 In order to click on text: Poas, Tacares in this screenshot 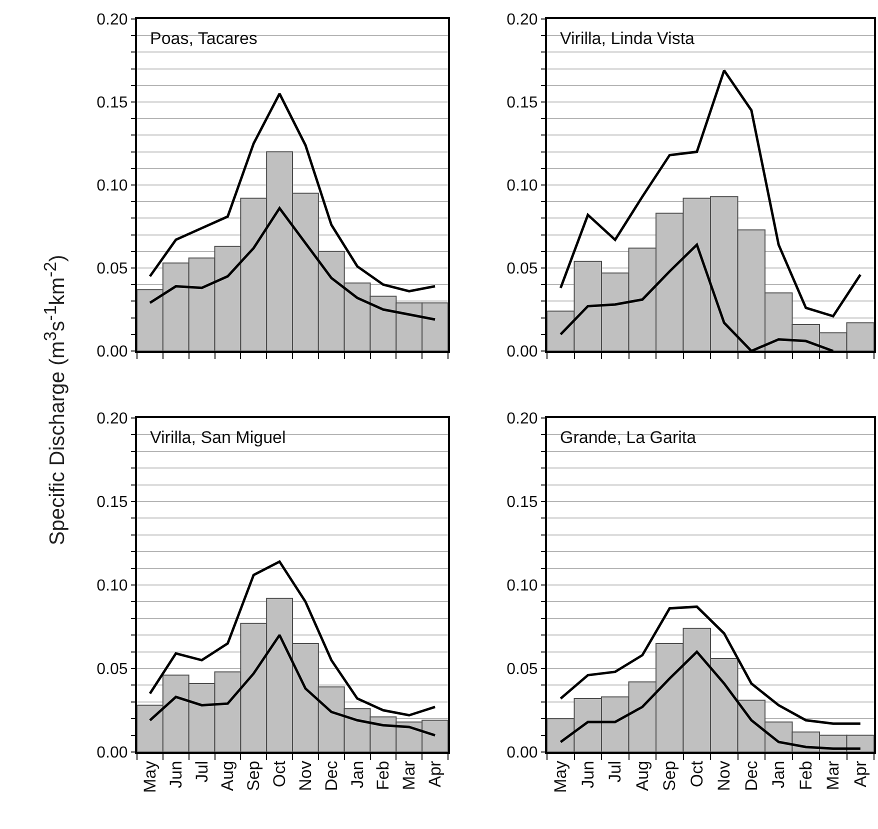, I will do `click(204, 38)`.